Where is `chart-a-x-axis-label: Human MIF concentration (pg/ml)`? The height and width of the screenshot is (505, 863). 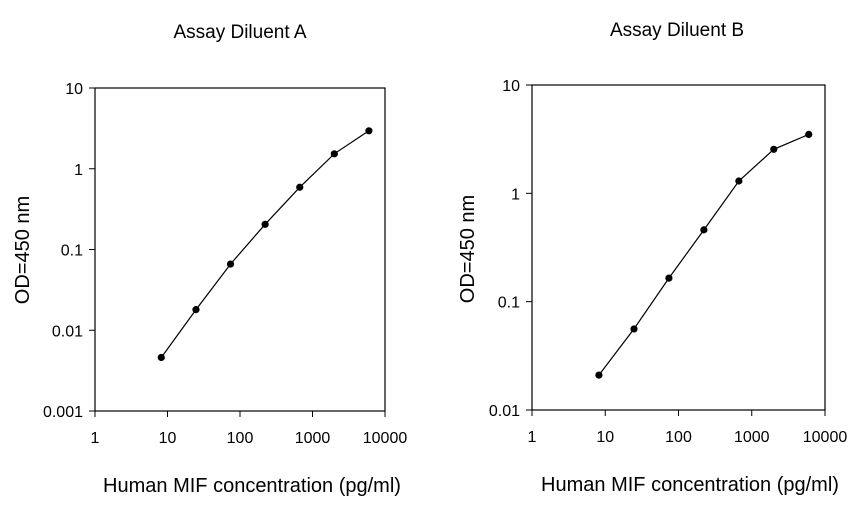
chart-a-x-axis-label: Human MIF concentration (pg/ml) is located at coordinates (252, 486).